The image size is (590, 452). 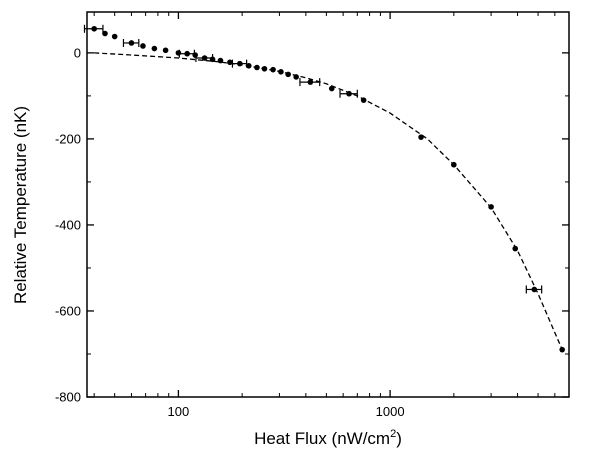 What do you see at coordinates (399, 438) in the screenshot?
I see `x-axis-title-end: )` at bounding box center [399, 438].